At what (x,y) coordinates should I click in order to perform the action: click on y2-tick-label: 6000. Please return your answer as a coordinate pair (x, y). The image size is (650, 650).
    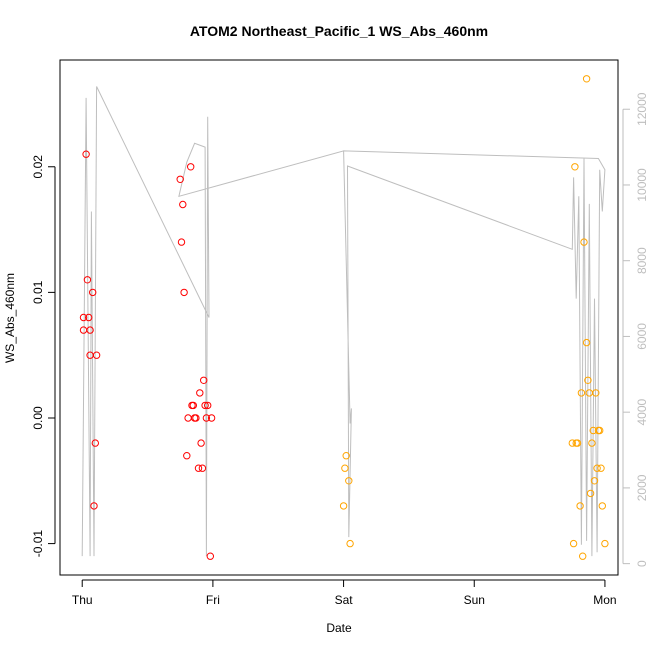
    Looking at the image, I should click on (642, 336).